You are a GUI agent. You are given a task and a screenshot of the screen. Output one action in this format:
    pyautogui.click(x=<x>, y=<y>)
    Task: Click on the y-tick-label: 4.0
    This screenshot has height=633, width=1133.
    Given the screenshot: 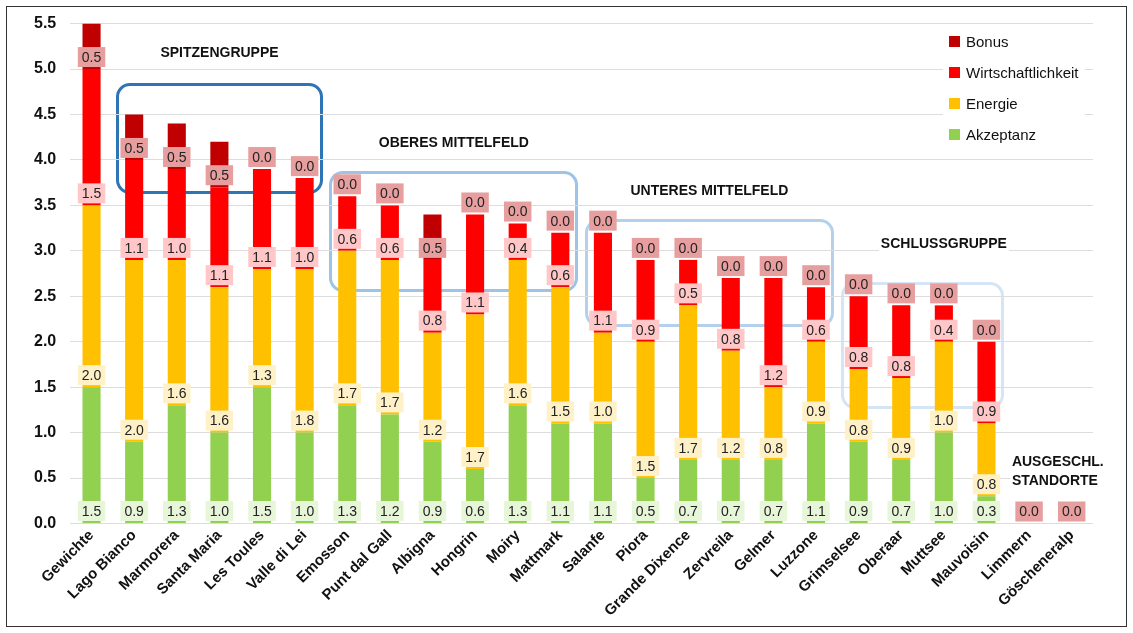 What is the action you would take?
    pyautogui.click(x=45, y=159)
    